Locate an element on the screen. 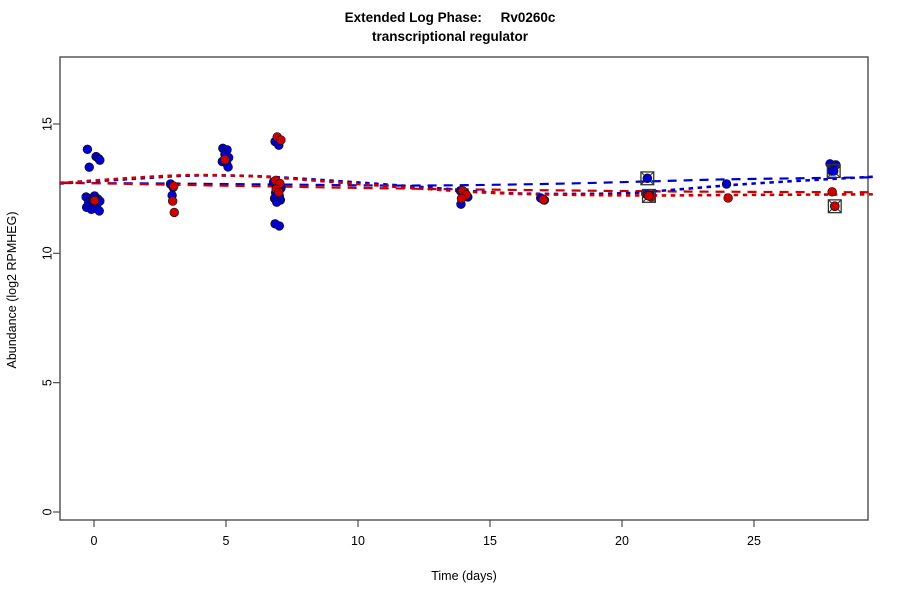 The width and height of the screenshot is (900, 600). y-axis-ticks: 0 5 10 15 is located at coordinates (50, 316).